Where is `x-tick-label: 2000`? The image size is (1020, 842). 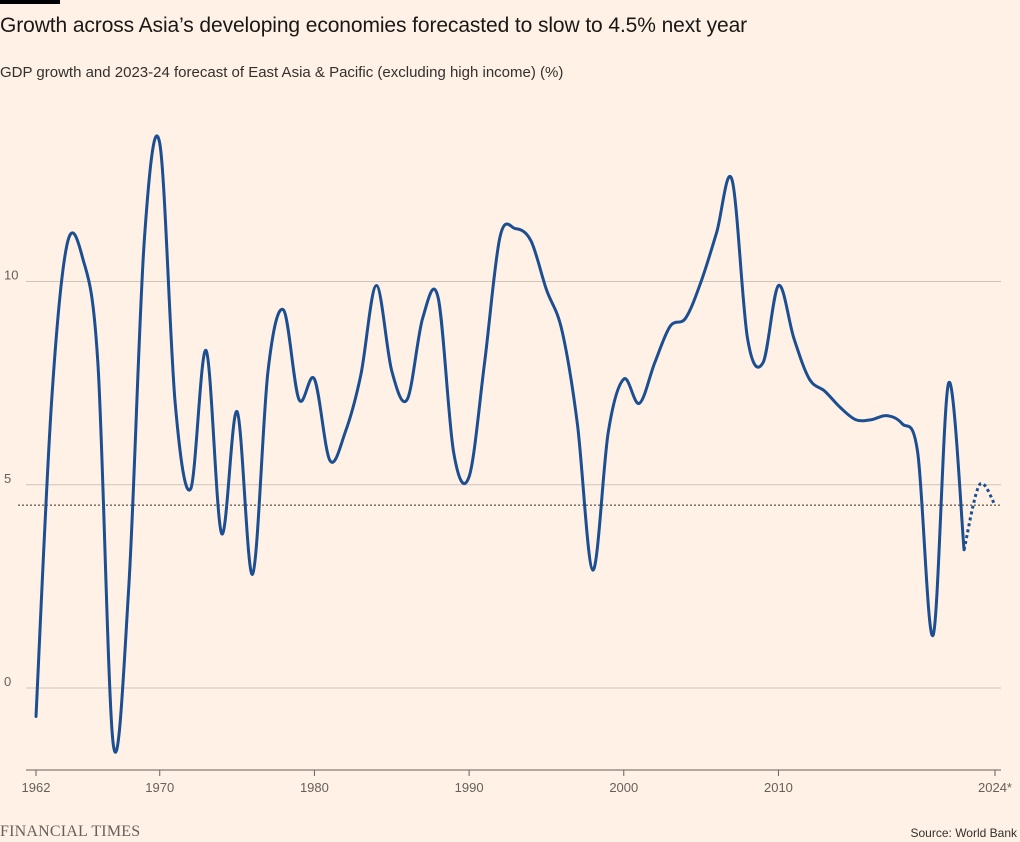 x-tick-label: 2000 is located at coordinates (623, 787).